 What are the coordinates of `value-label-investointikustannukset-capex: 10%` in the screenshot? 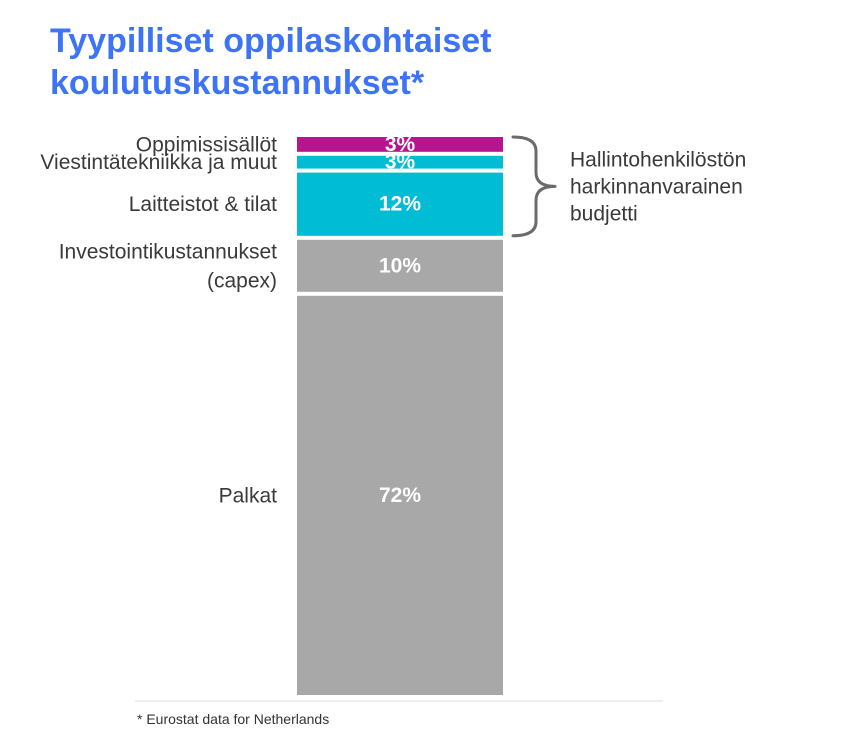 It's located at (400, 265).